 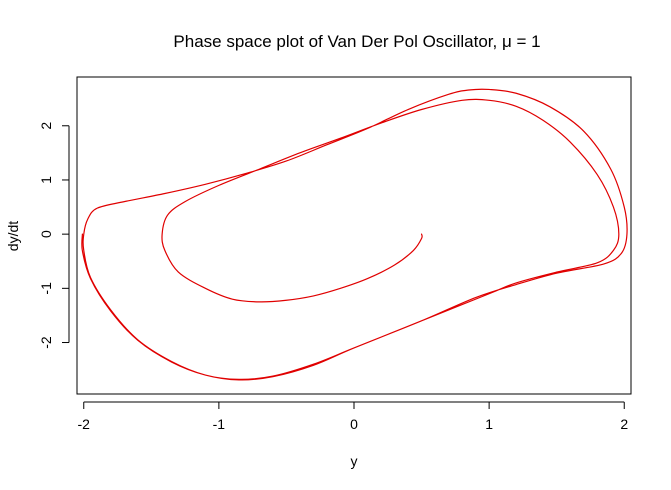 What do you see at coordinates (13, 236) in the screenshot?
I see `y-axis-label: dy/dt` at bounding box center [13, 236].